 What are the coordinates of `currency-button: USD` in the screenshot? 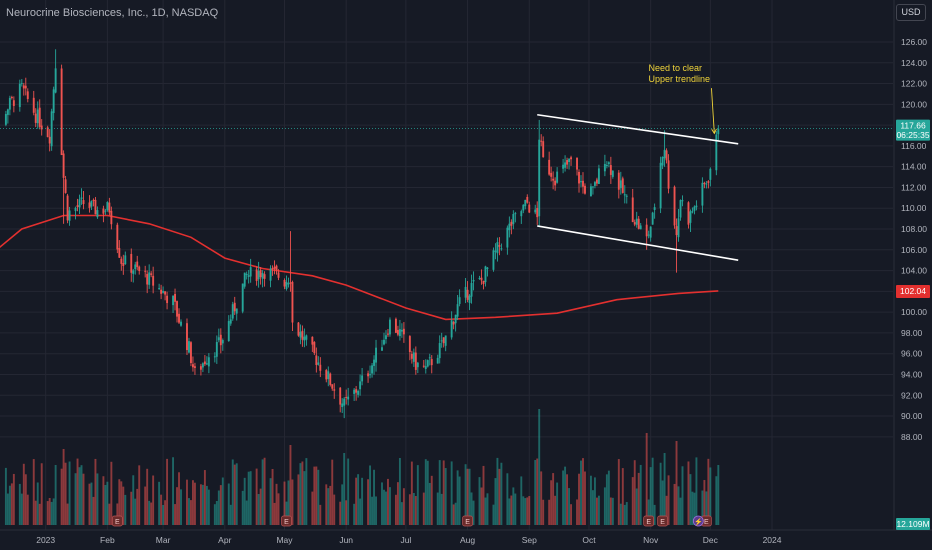 It's located at (911, 12).